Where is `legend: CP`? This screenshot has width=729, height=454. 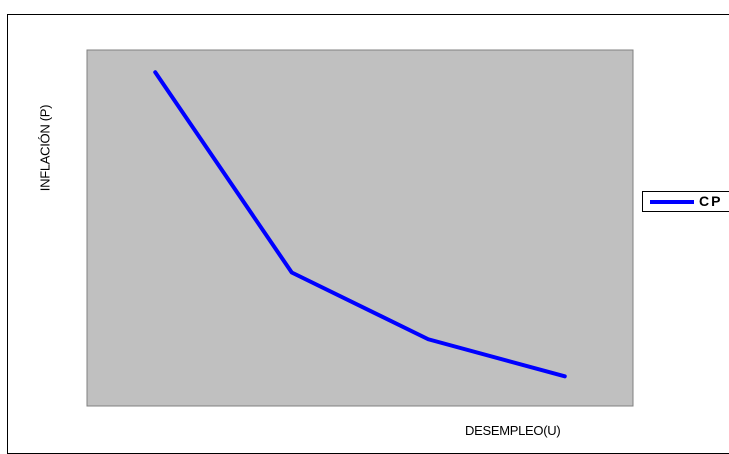
legend: CP is located at coordinates (685, 201).